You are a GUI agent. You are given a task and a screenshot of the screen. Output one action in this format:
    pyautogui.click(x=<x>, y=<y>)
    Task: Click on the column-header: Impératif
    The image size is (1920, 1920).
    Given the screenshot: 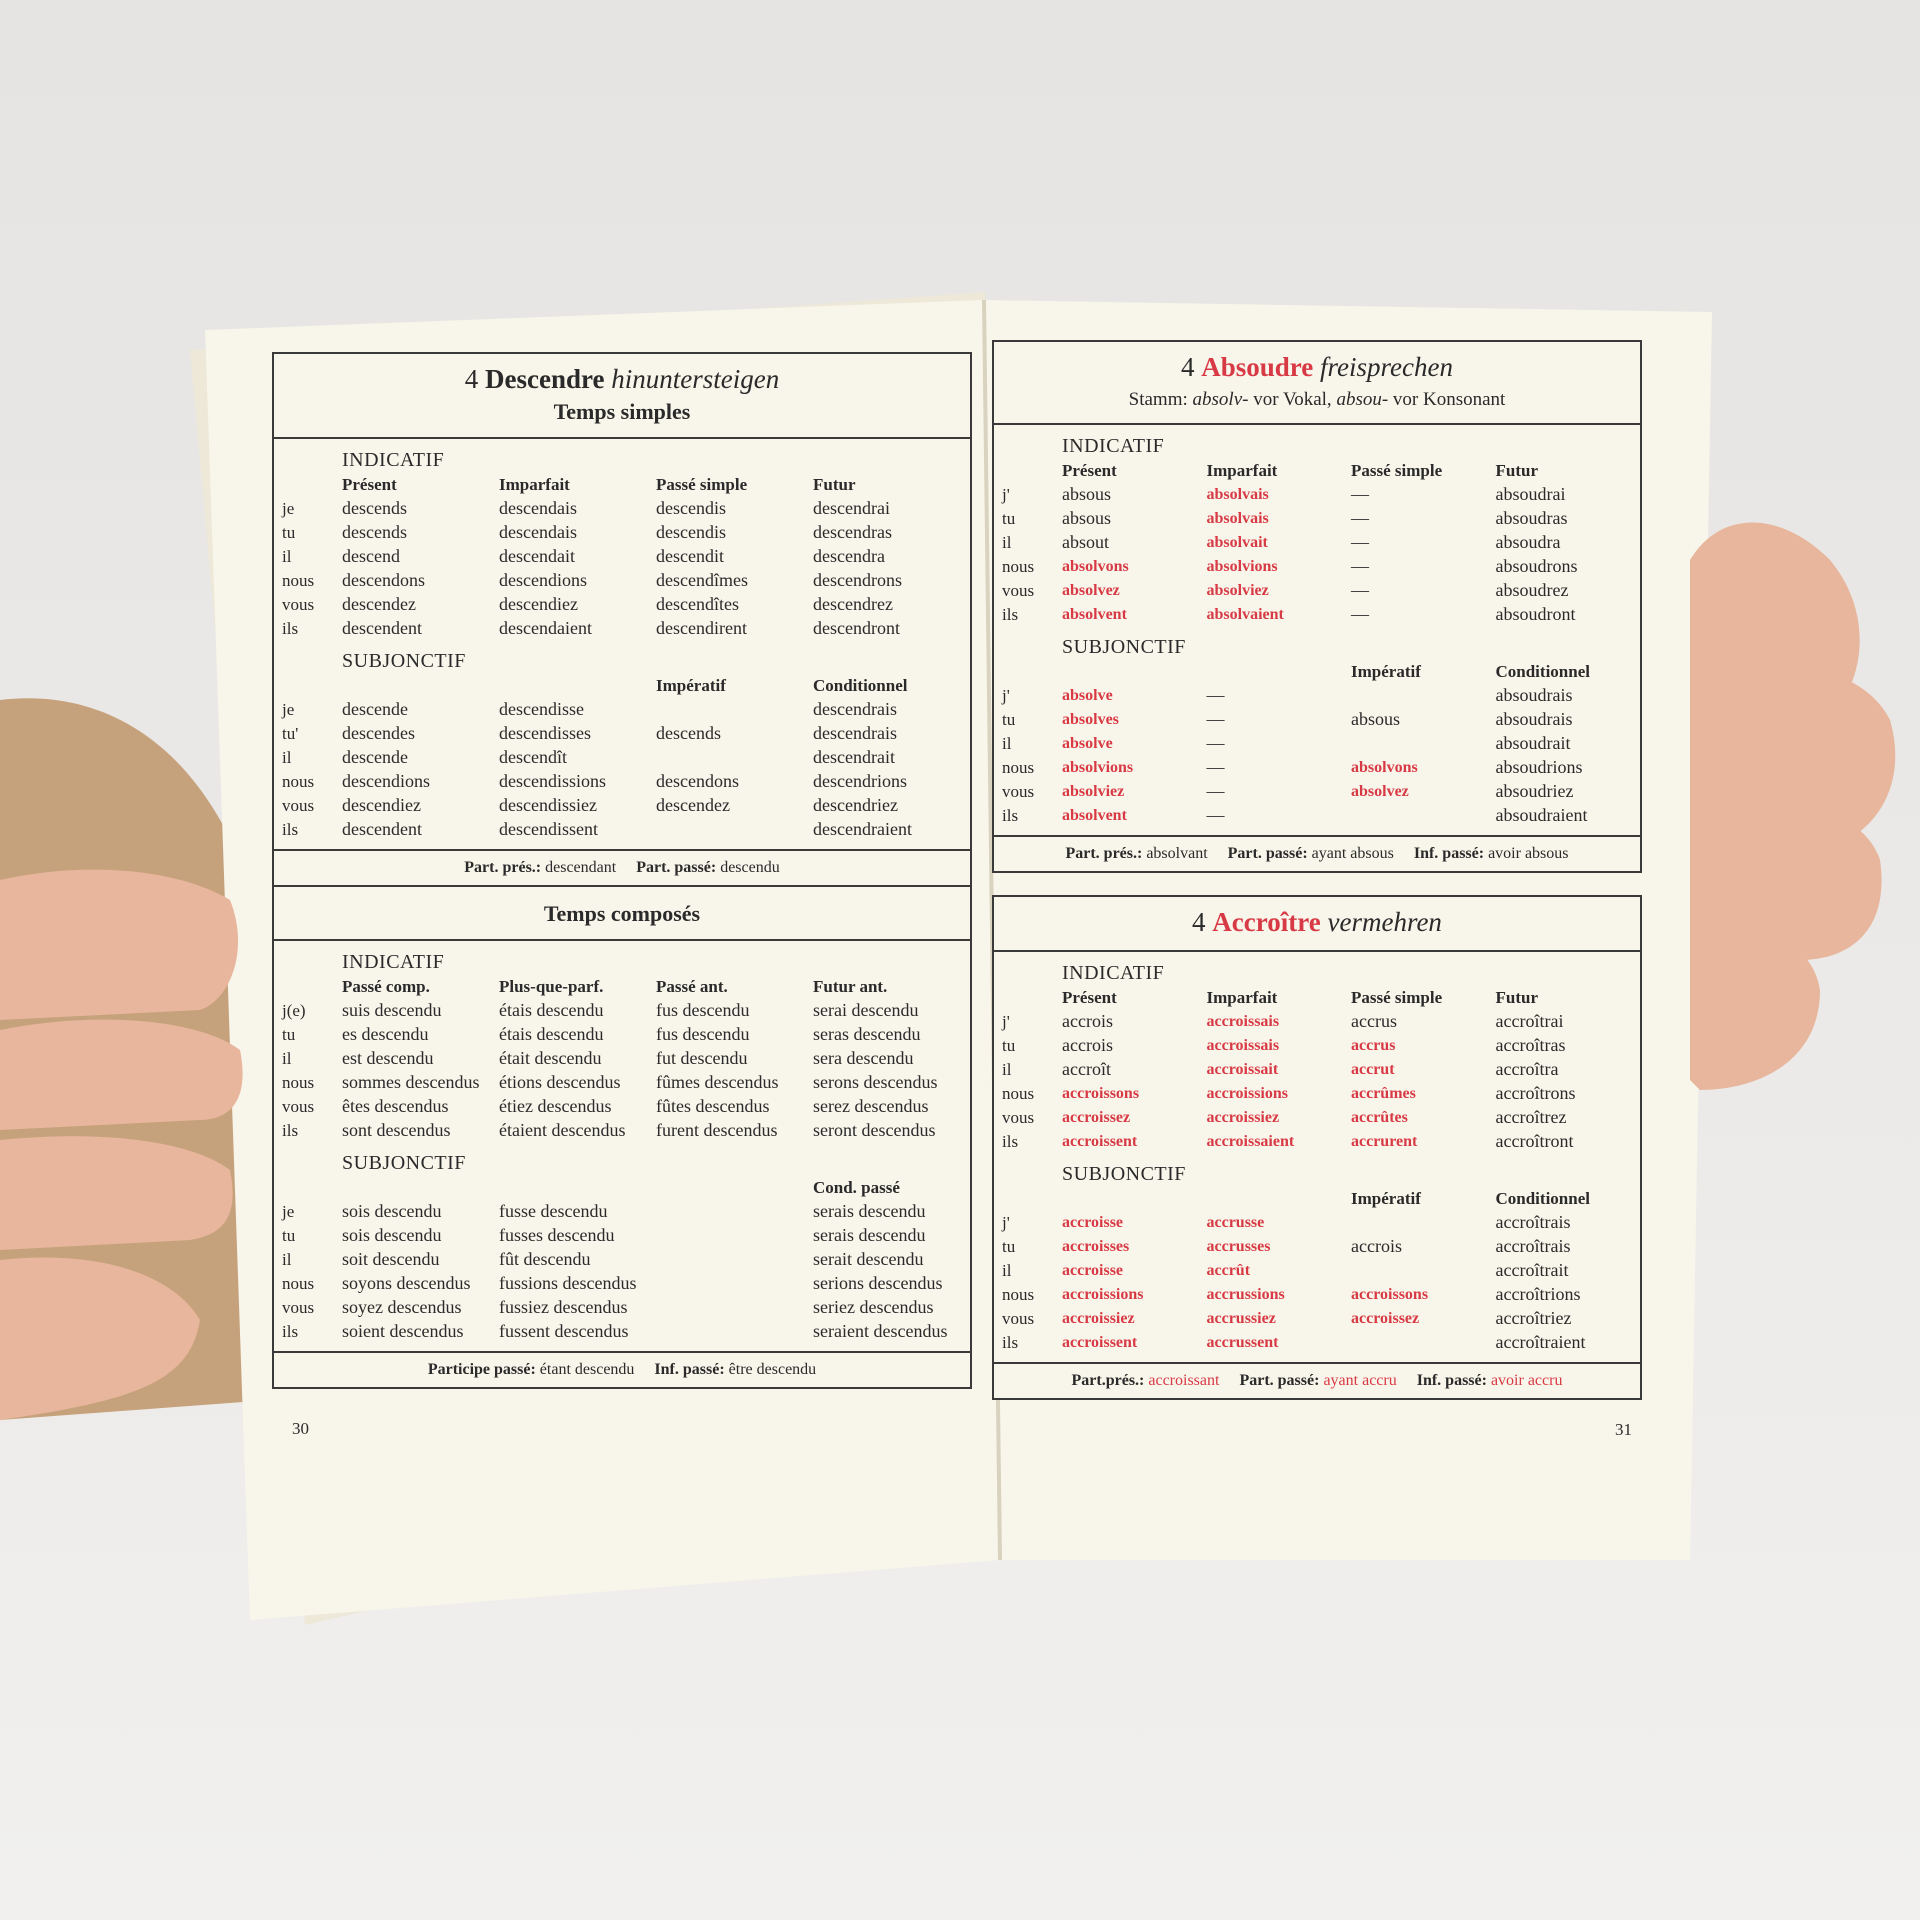 What is the action you would take?
    pyautogui.click(x=1386, y=671)
    